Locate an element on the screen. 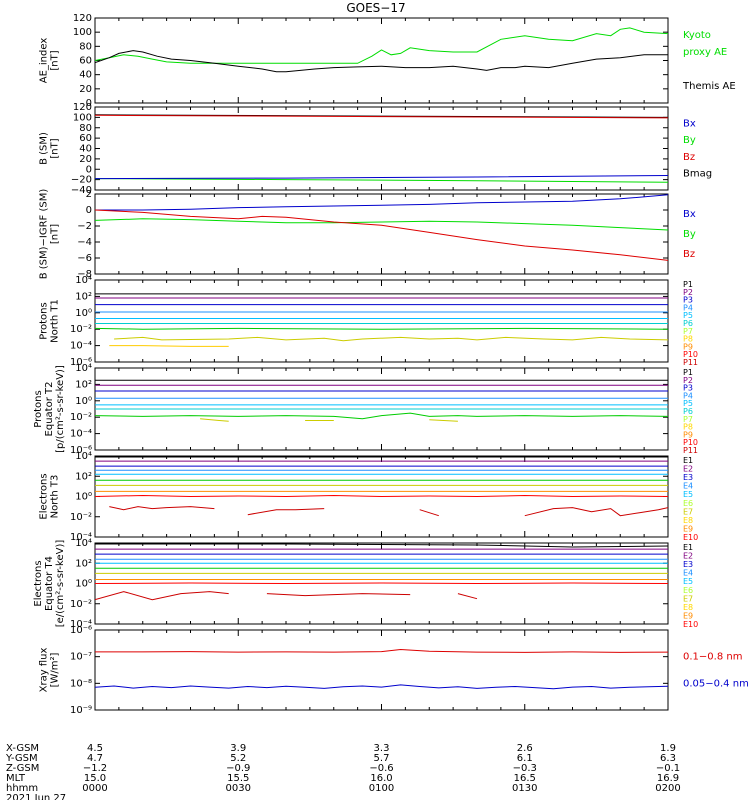 This screenshot has width=750, height=800. y-axis-label: Xray flux is located at coordinates (44, 670).